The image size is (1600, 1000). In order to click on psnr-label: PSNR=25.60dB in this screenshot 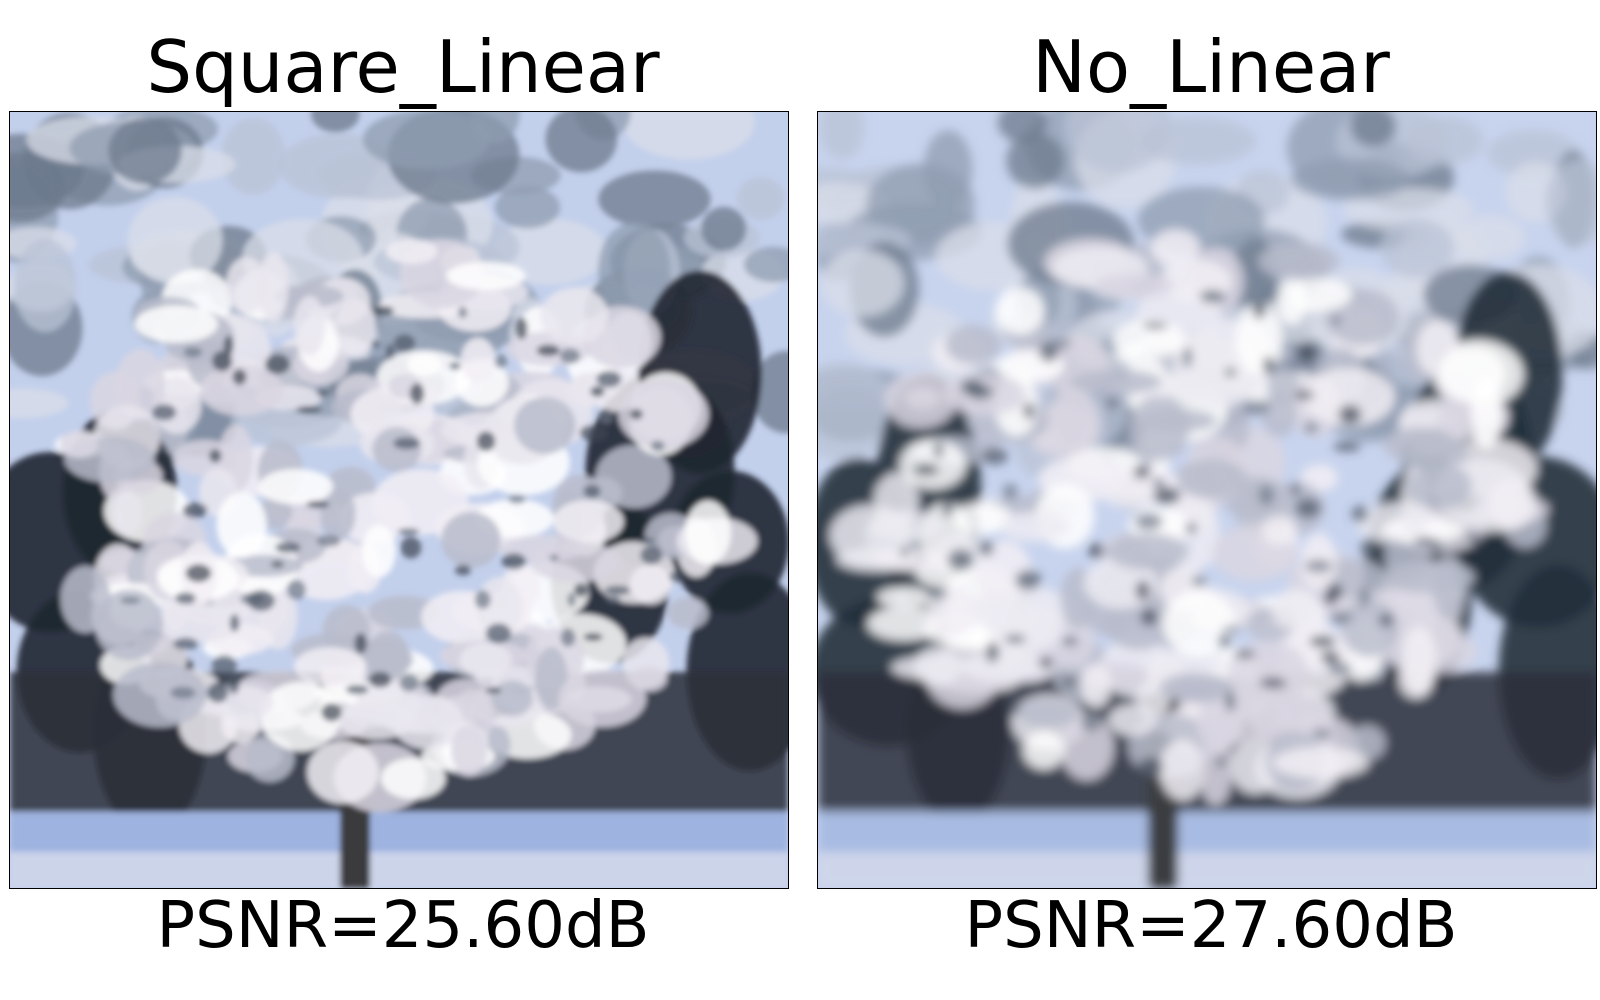, I will do `click(403, 926)`.